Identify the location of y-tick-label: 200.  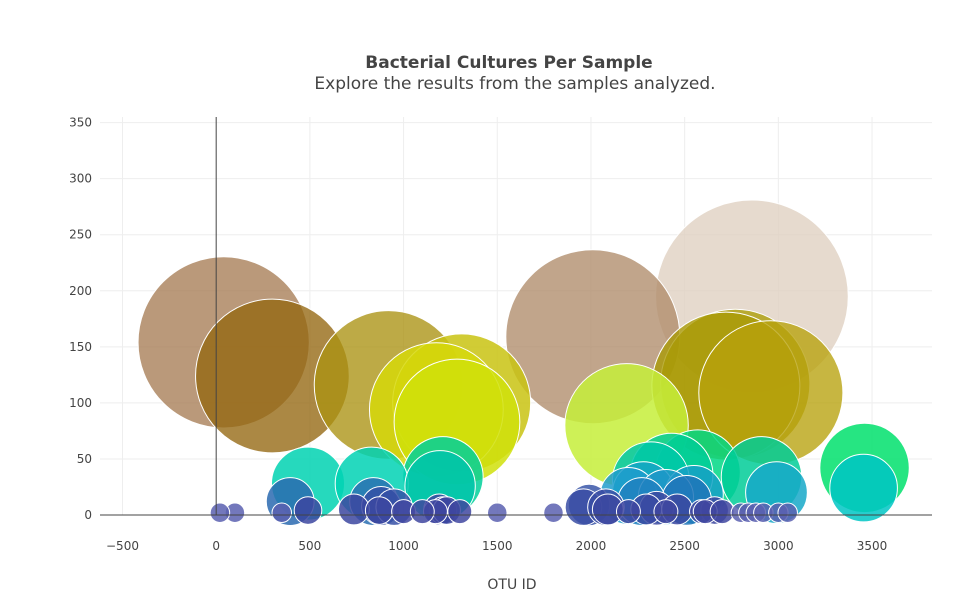
(80, 291).